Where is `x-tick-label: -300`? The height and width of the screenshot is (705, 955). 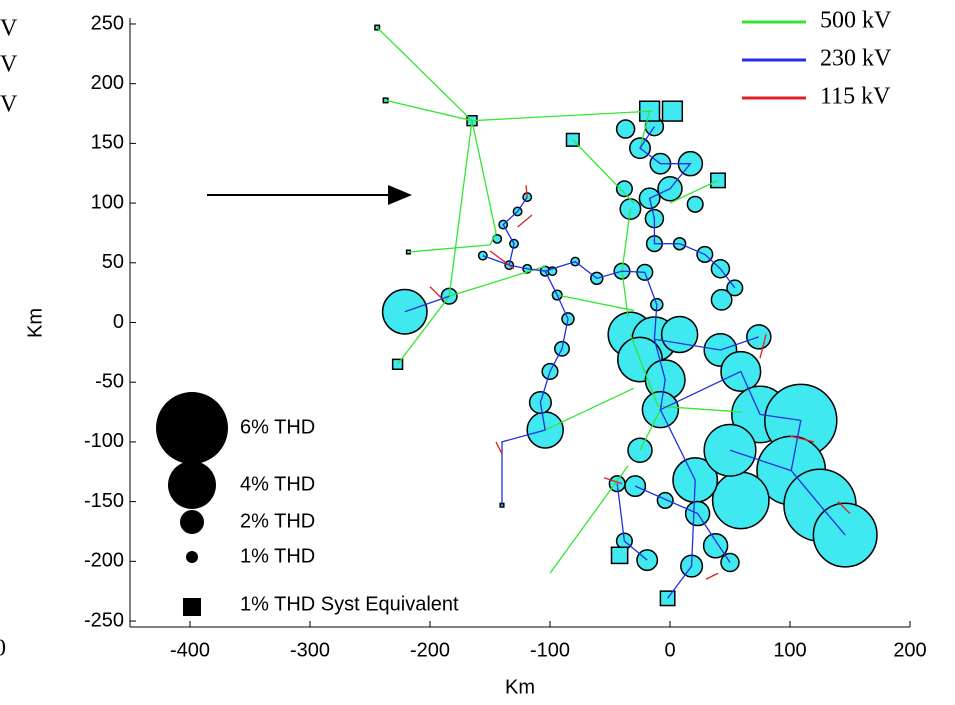 x-tick-label: -300 is located at coordinates (310, 650).